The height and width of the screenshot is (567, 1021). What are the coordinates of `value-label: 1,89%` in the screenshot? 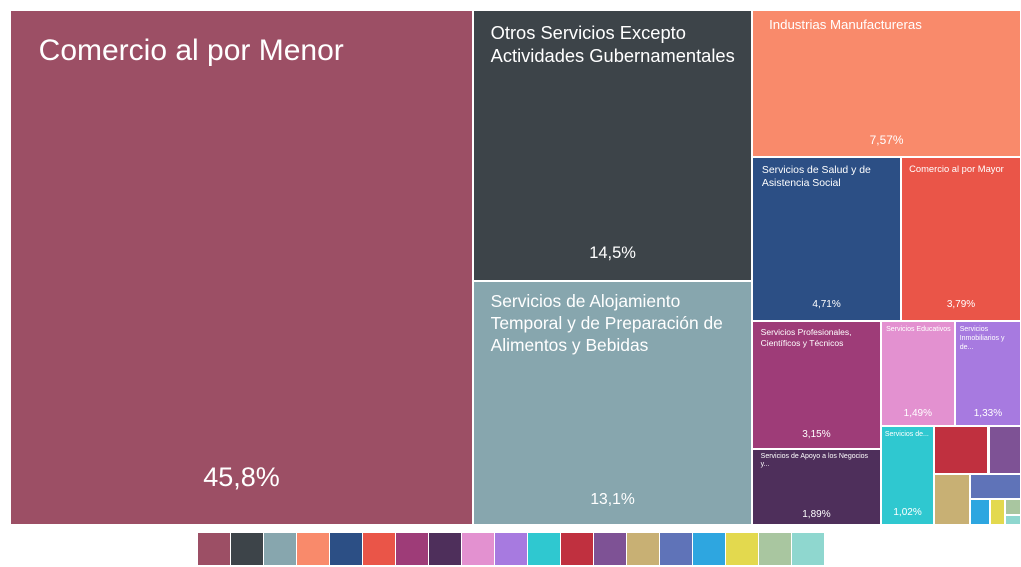 It's located at (816, 514).